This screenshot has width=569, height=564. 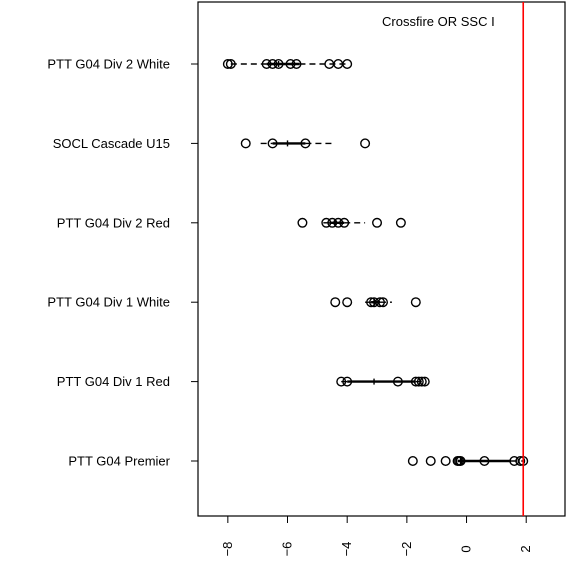 I want to click on x-tick-label: 0, so click(x=466, y=548).